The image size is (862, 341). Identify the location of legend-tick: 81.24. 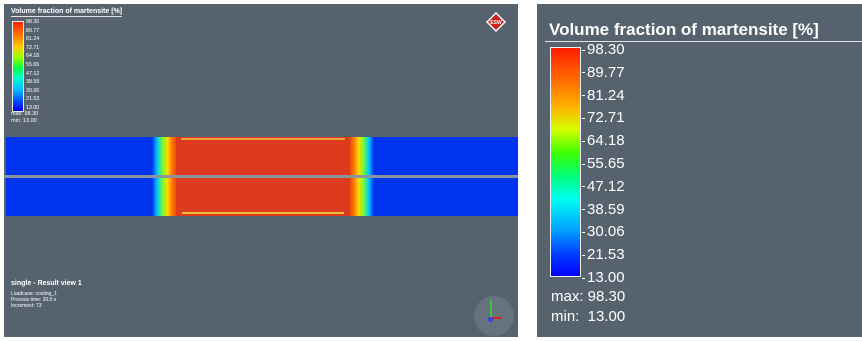
(603, 96).